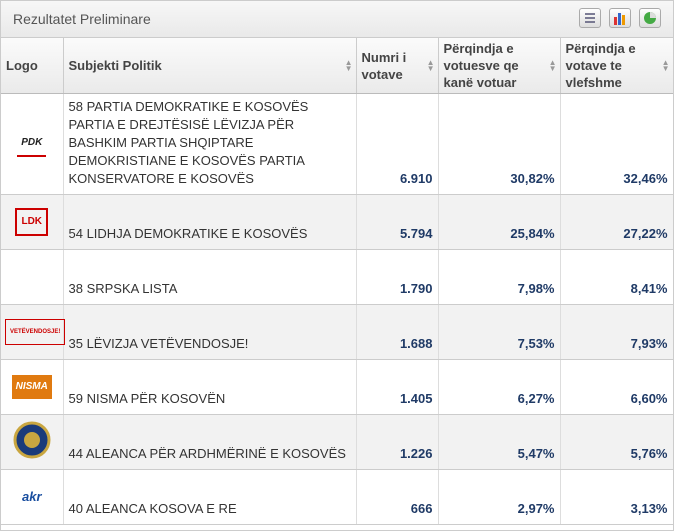 The height and width of the screenshot is (531, 674). I want to click on logo-cell: LDK, so click(32, 222).